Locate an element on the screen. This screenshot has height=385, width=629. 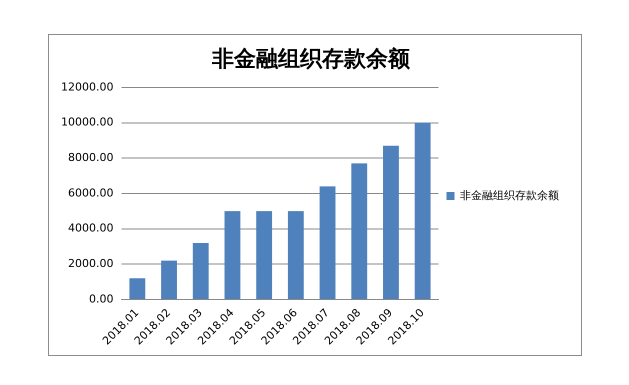
y-tick-label: 2000.00 is located at coordinates (91, 263).